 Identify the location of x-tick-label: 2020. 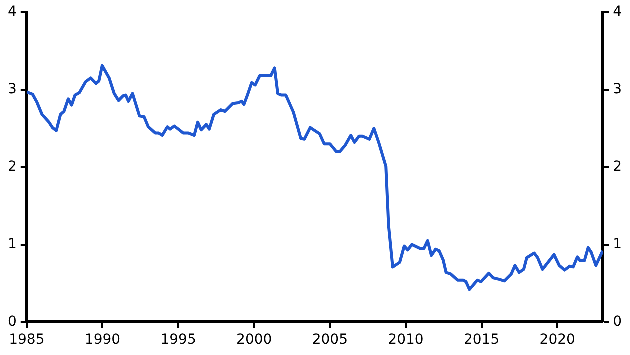
(558, 340).